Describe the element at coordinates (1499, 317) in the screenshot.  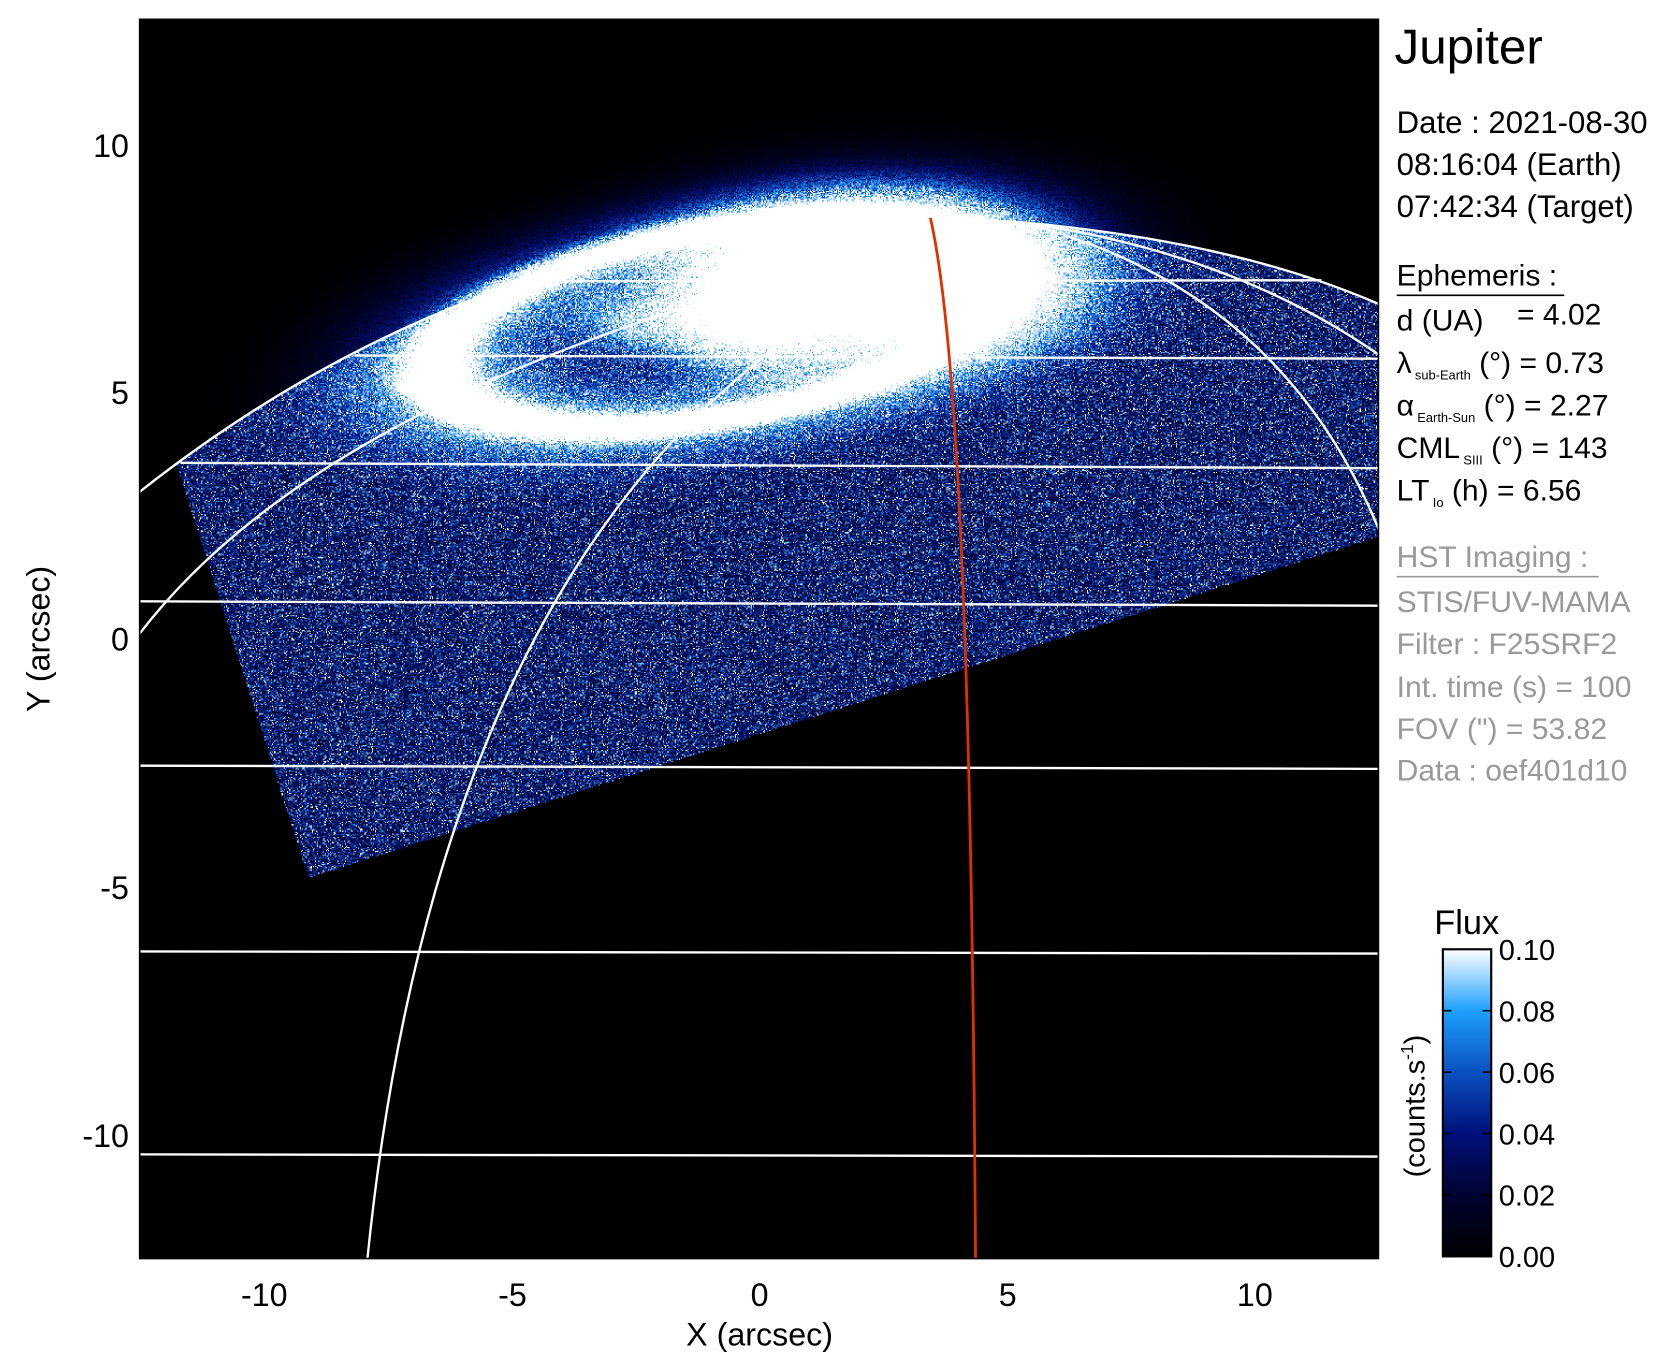
I see `ephemeris-row: d (UA) = 4.02` at that location.